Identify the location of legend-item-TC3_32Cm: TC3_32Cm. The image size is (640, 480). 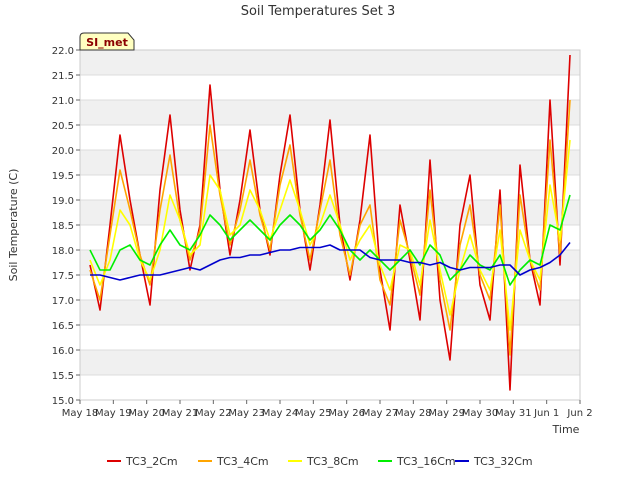
(494, 461).